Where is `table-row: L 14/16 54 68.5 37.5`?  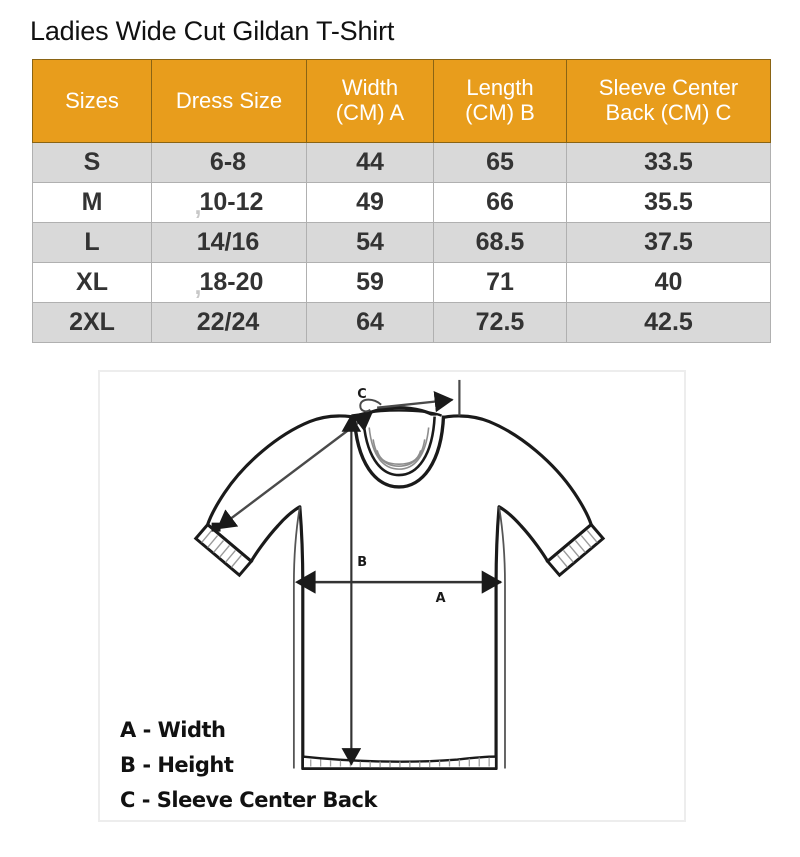 table-row: L 14/16 54 68.5 37.5 is located at coordinates (401, 242).